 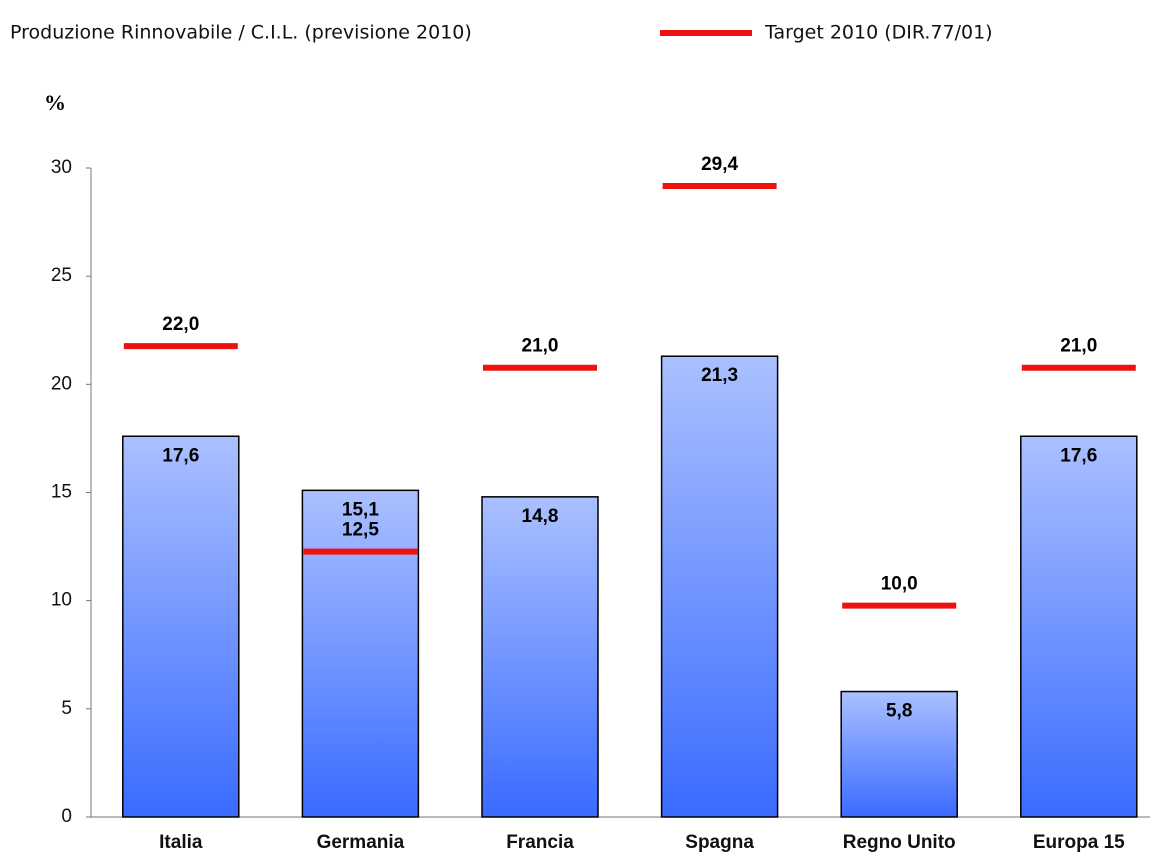 I want to click on x-tick-label: Germania, so click(x=361, y=842).